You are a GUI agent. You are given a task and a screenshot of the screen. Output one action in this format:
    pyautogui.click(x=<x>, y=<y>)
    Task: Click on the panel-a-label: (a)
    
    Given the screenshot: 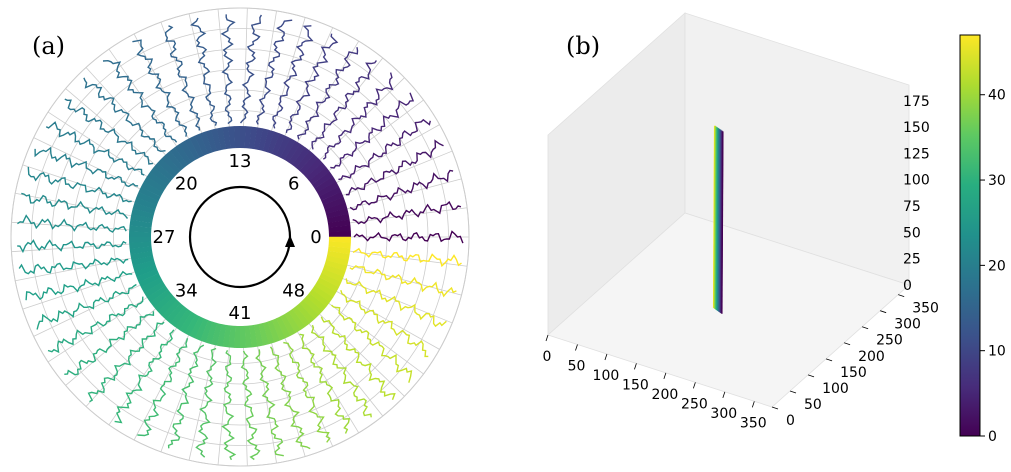 What is the action you would take?
    pyautogui.click(x=48, y=46)
    